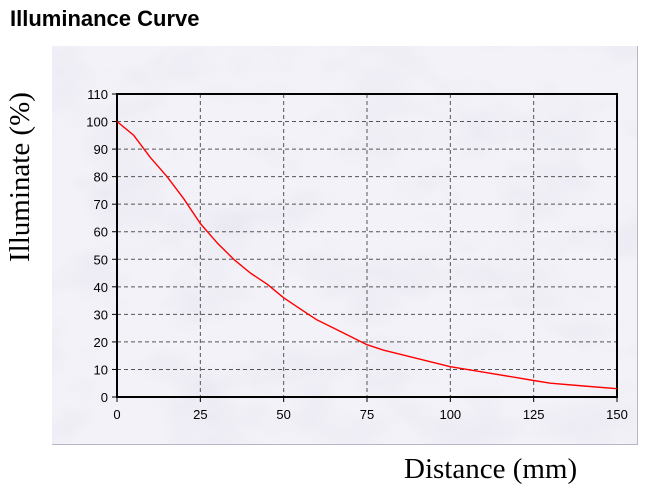  What do you see at coordinates (101, 342) in the screenshot?
I see `y-tick-label: 20` at bounding box center [101, 342].